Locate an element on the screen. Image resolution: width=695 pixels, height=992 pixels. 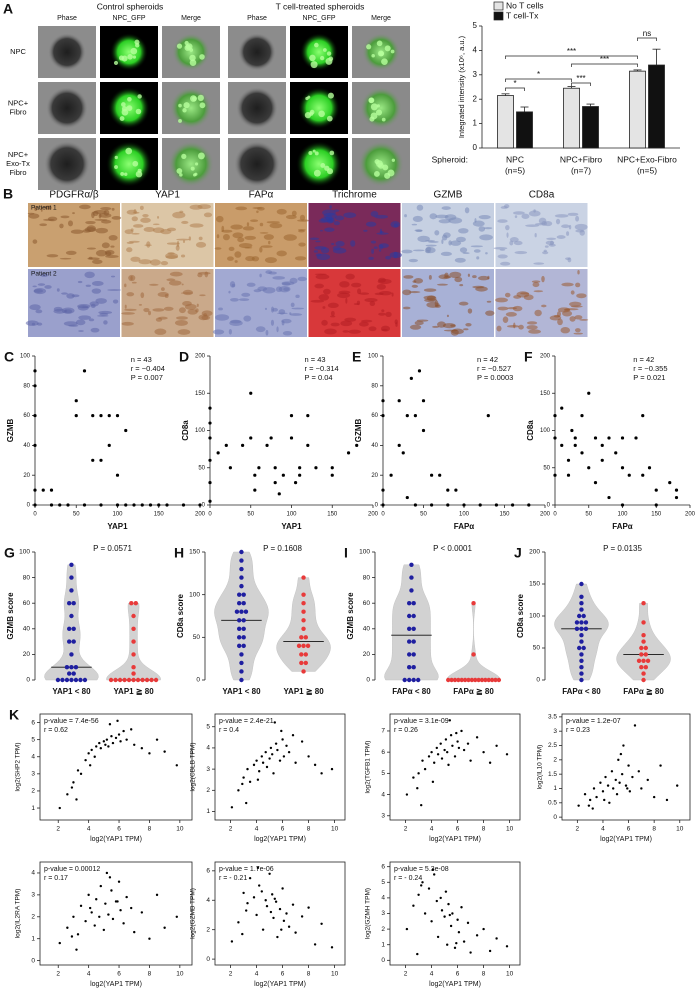
annotation: r = 0.62 is located at coordinates (56, 730).